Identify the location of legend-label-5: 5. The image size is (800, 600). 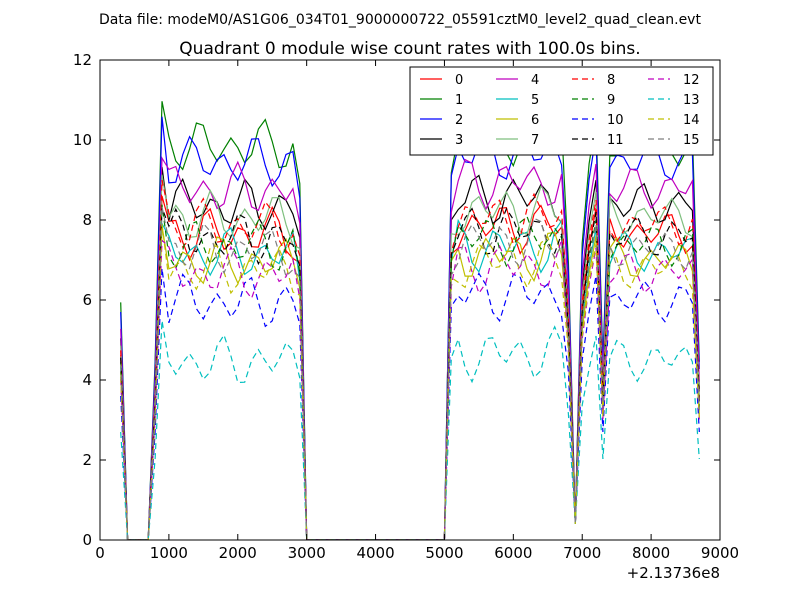
(535, 100).